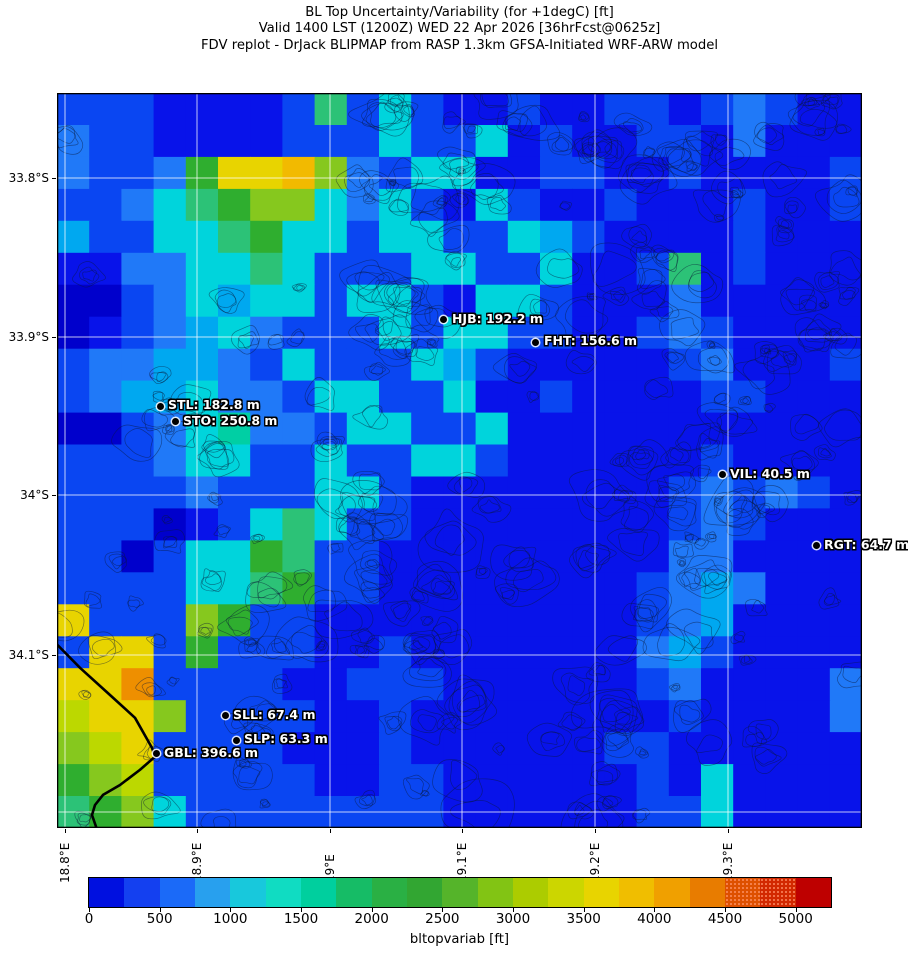 The image size is (908, 962). Describe the element at coordinates (28, 177) in the screenshot. I see `y-axis-tick-label: 33.8°S` at that location.